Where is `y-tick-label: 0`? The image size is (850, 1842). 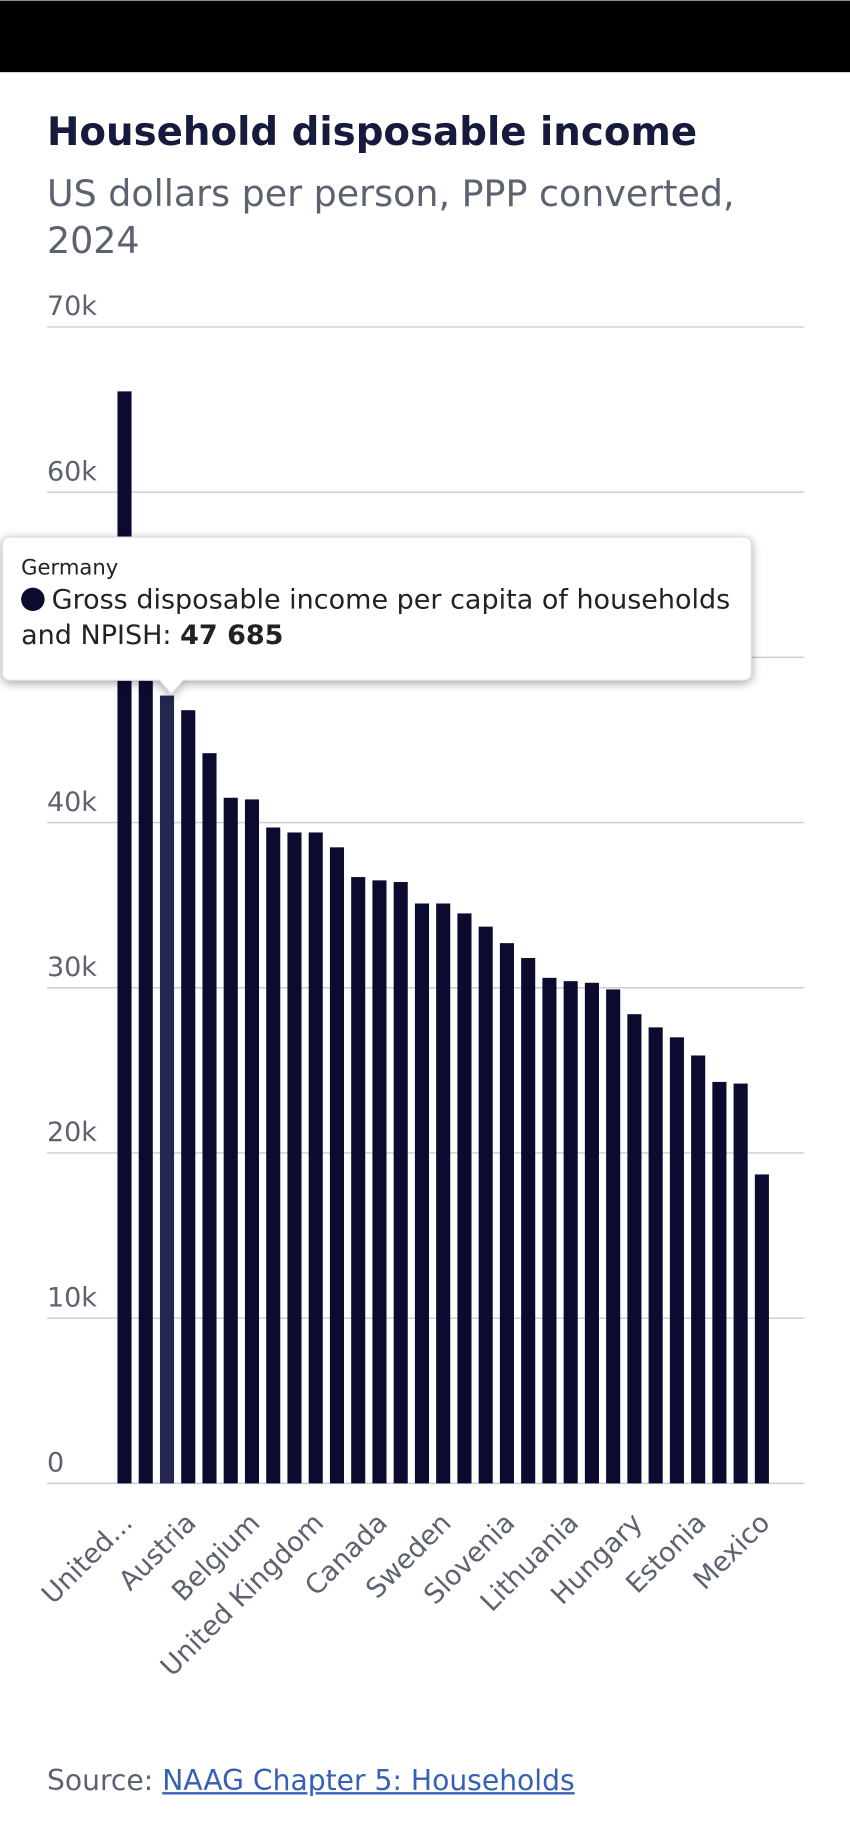 y-tick-label: 0 is located at coordinates (55, 1463).